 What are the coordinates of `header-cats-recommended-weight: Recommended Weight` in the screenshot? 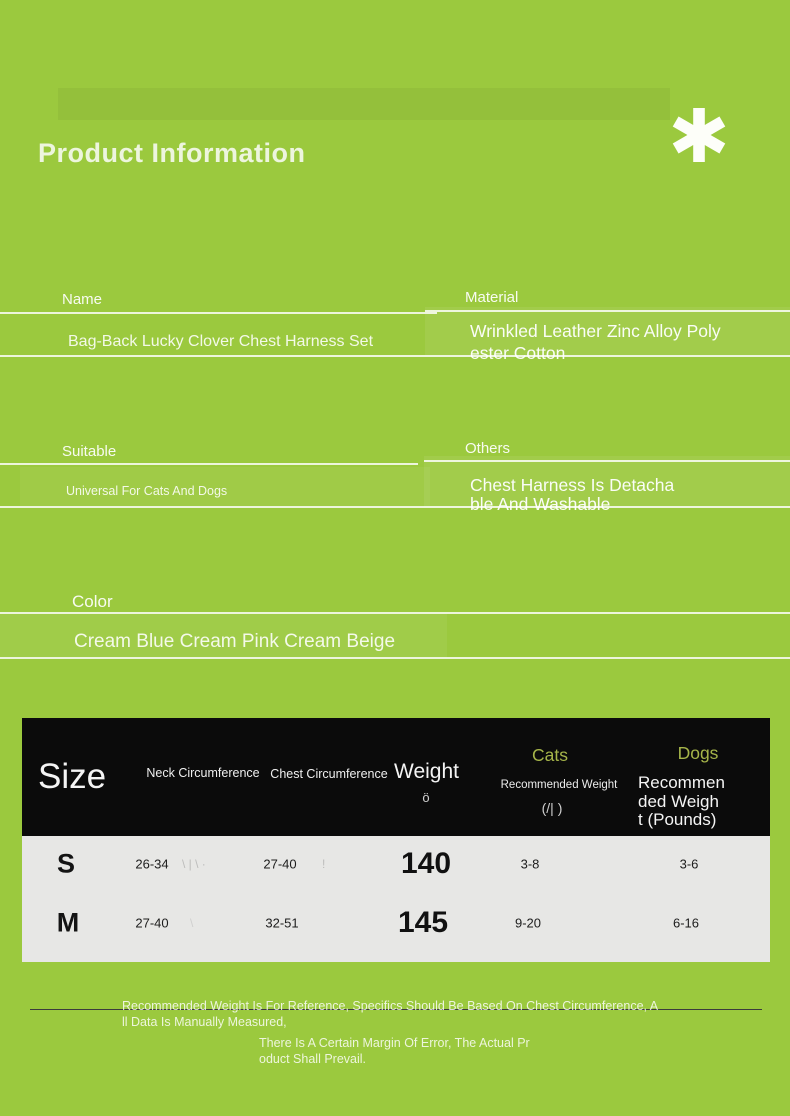 It's located at (559, 785).